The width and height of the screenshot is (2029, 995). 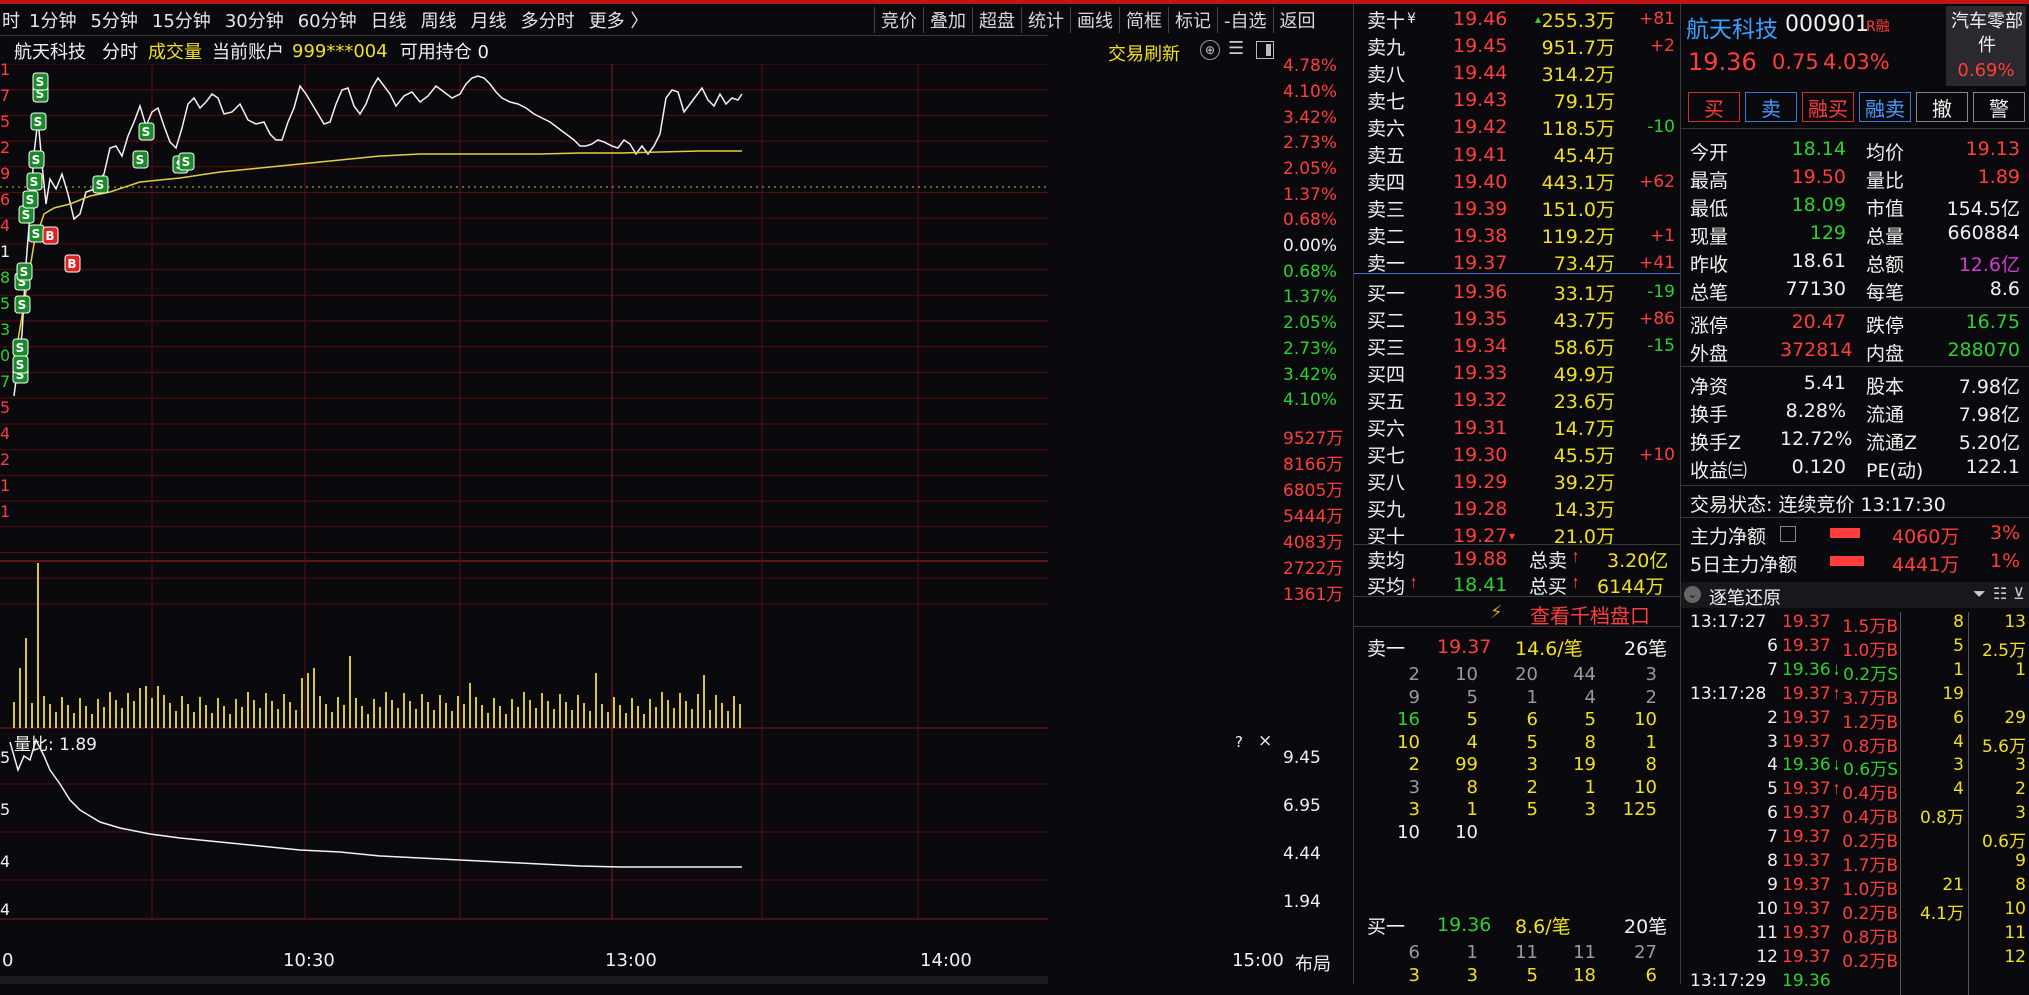 What do you see at coordinates (1472, 975) in the screenshot?
I see `queue-cell: 3` at bounding box center [1472, 975].